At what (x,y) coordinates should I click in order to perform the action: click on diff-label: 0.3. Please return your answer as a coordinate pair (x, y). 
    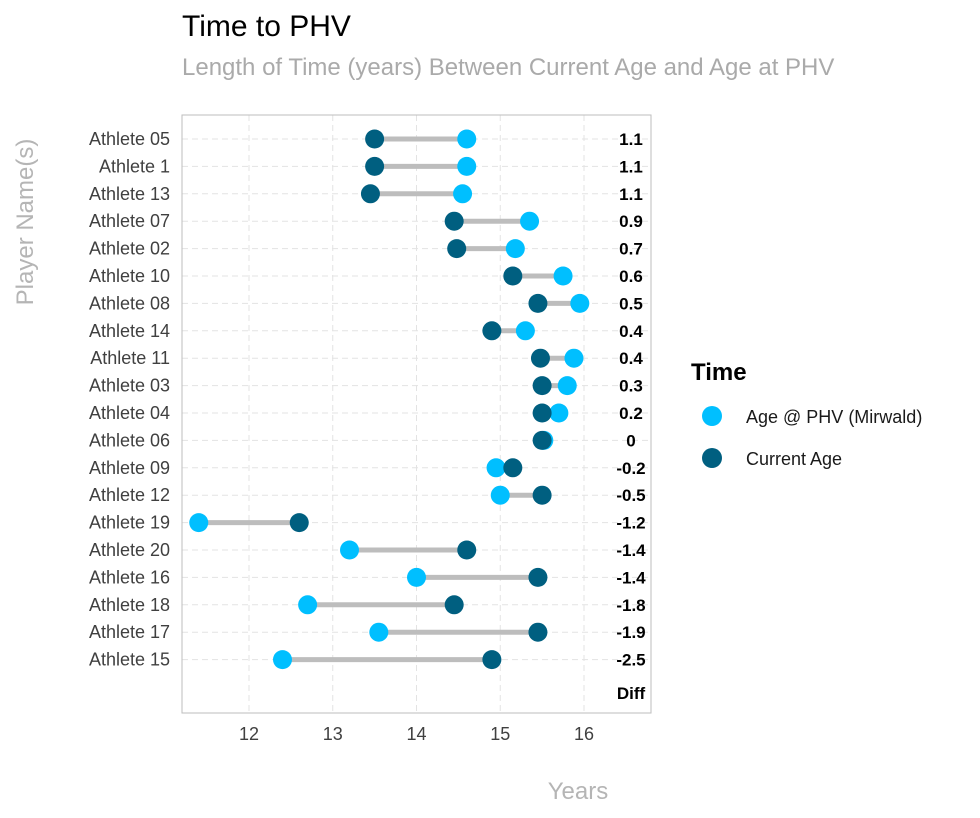
    Looking at the image, I should click on (631, 386).